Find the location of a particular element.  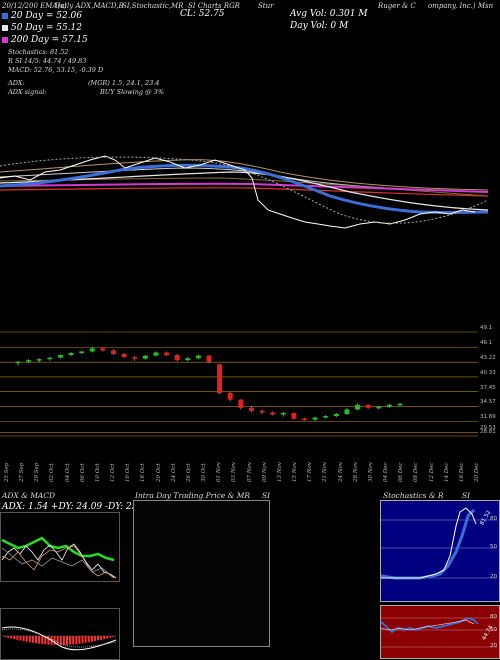

macd-signal-line is located at coordinates (59, 638).